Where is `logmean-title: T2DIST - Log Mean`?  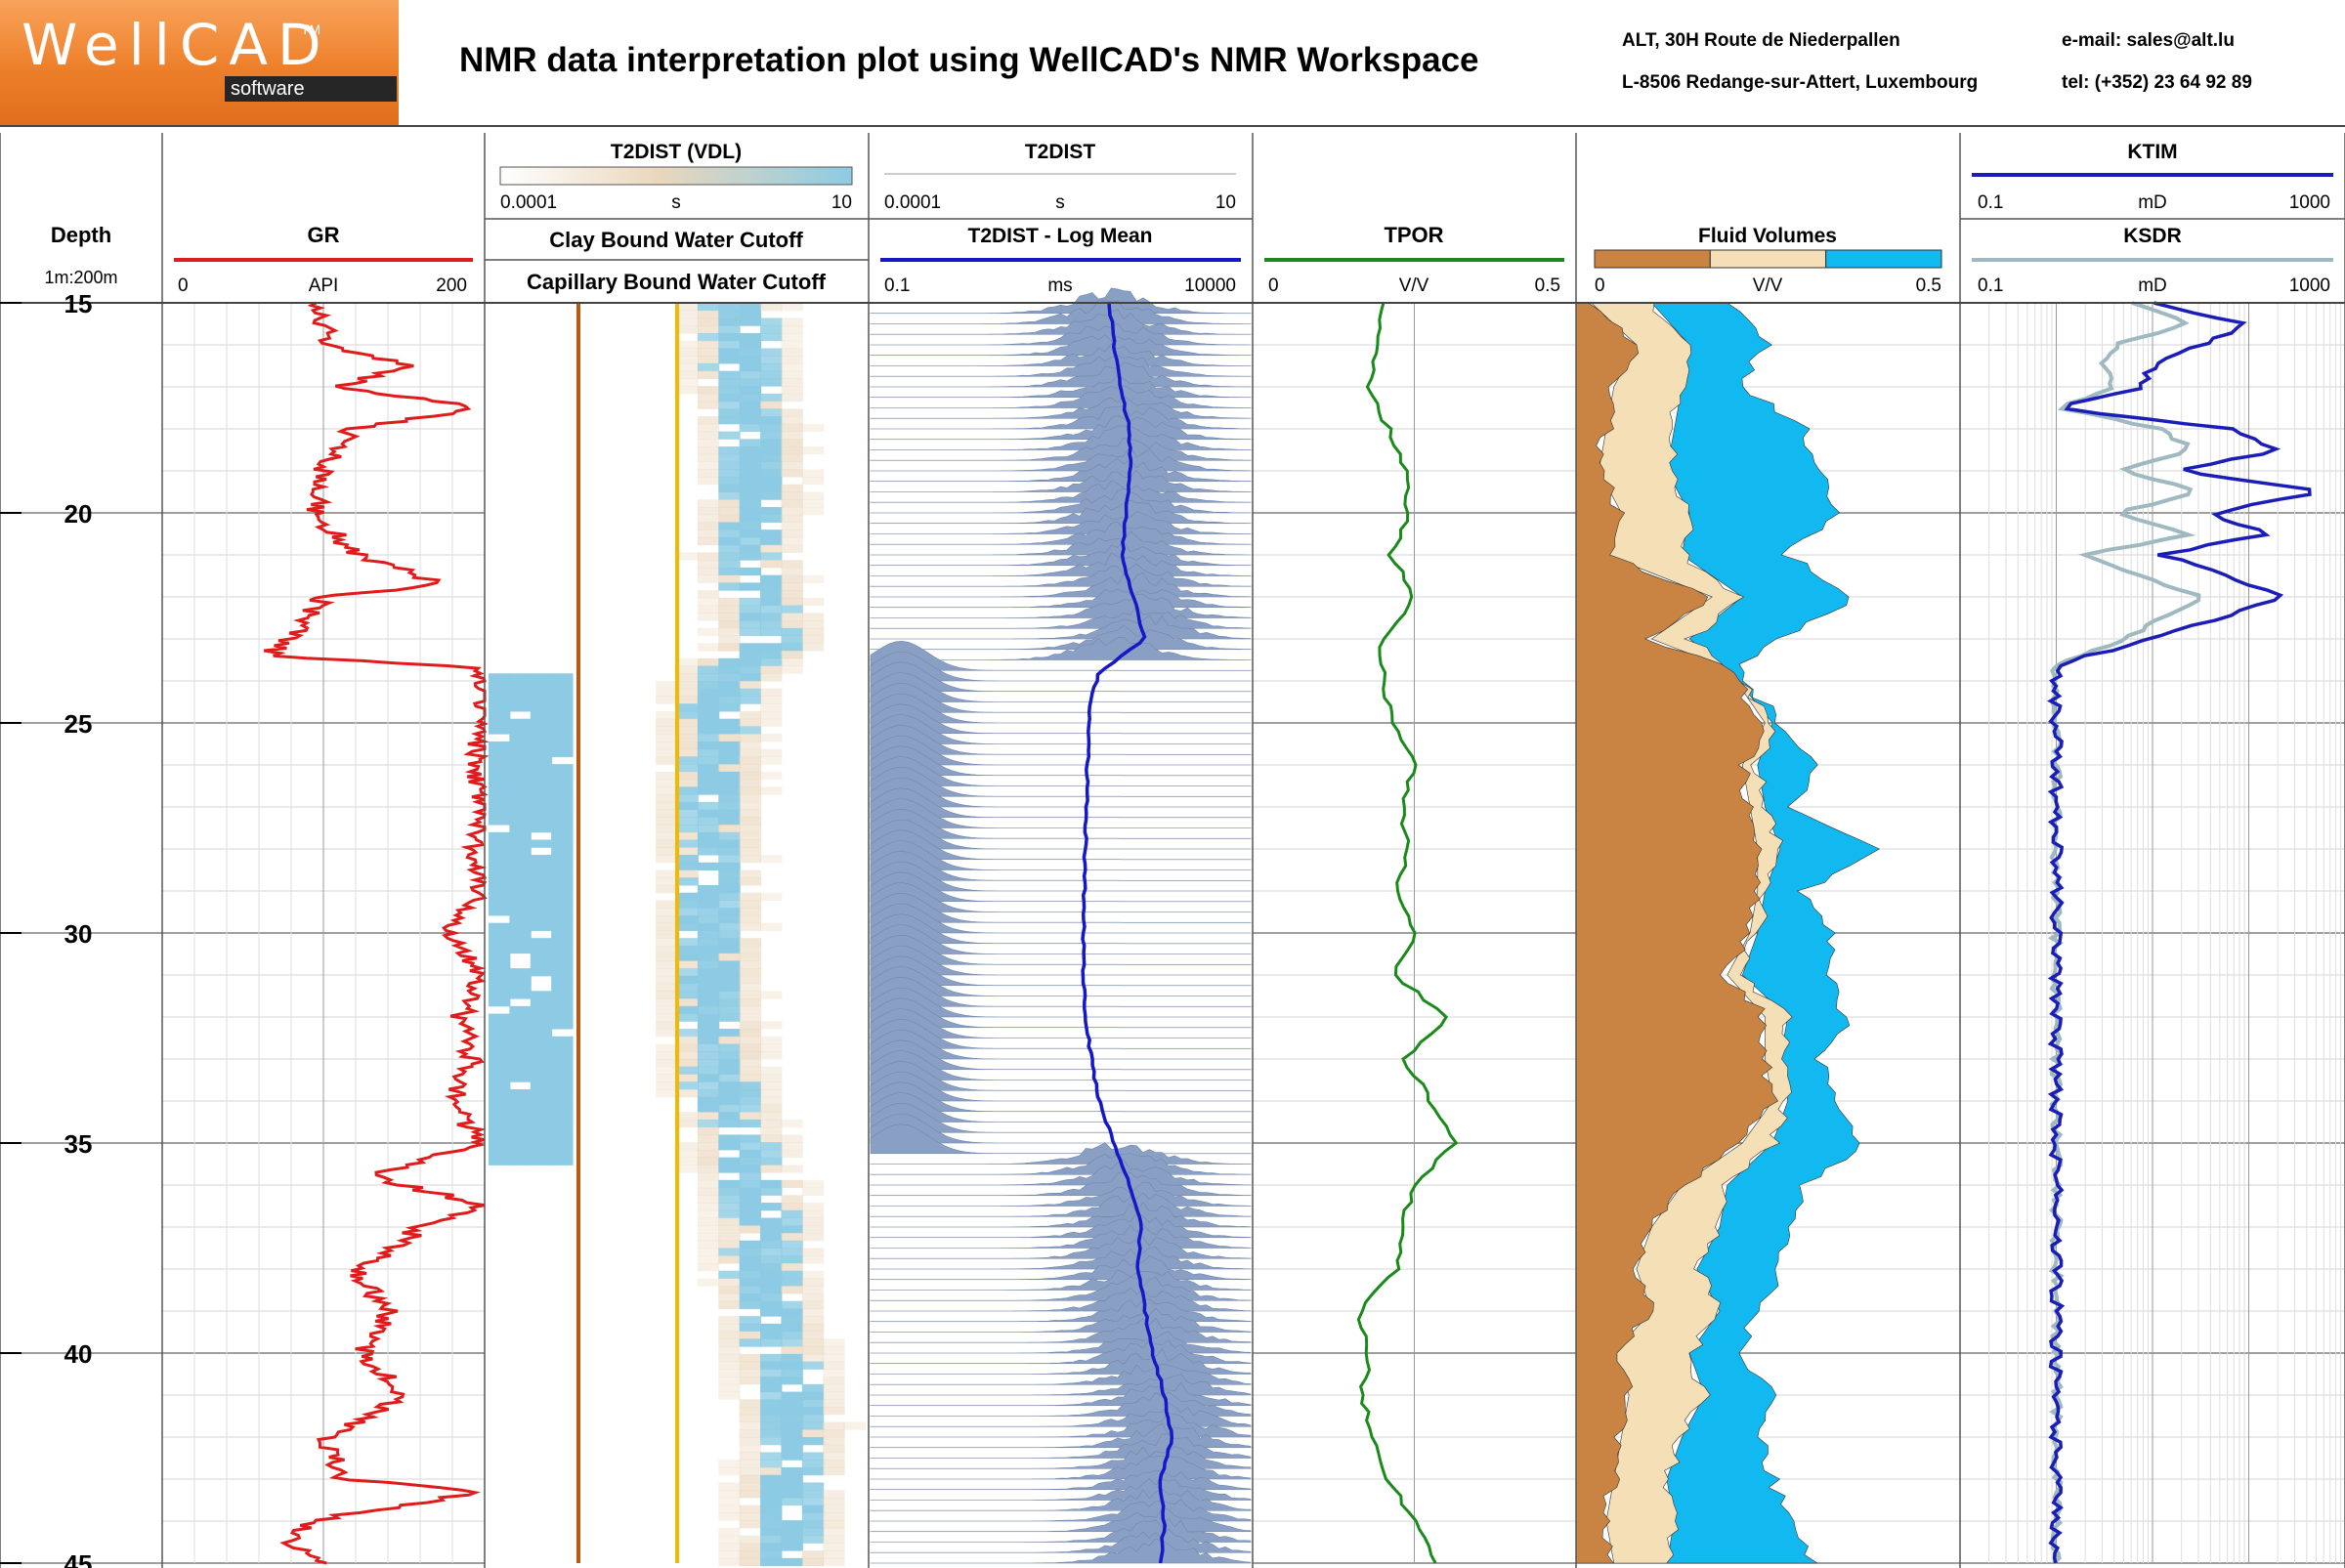 logmean-title: T2DIST - Log Mean is located at coordinates (1060, 236).